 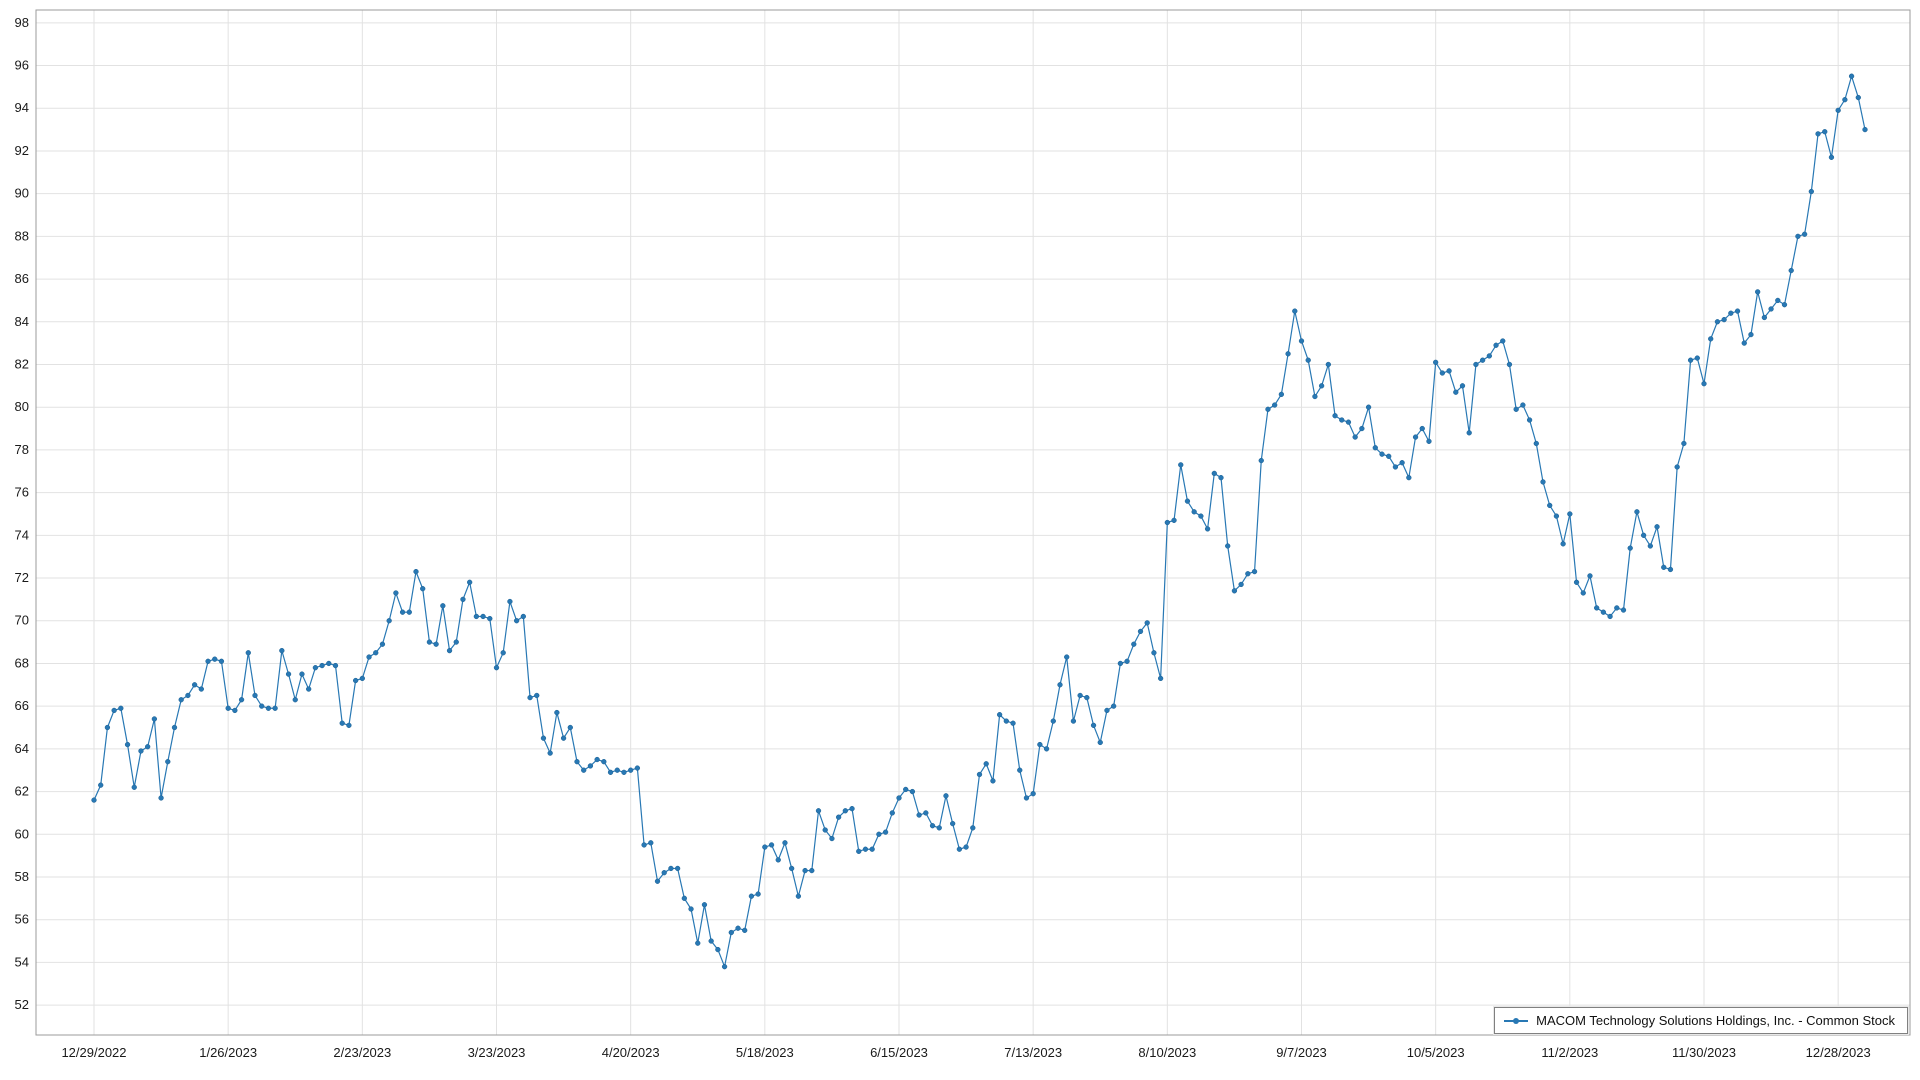 What do you see at coordinates (1301, 1052) in the screenshot?
I see `x-tick-label: 9/7/2023` at bounding box center [1301, 1052].